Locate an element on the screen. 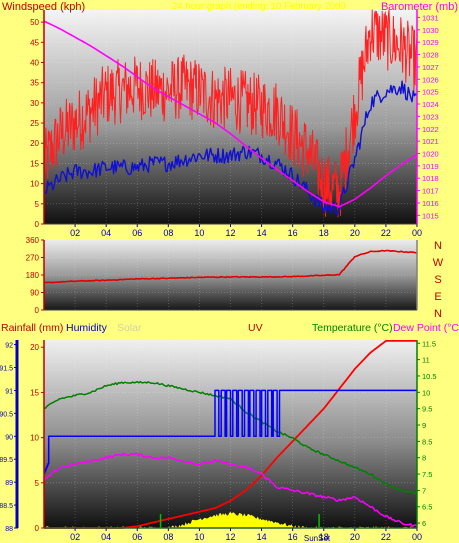  dir-y-tick-label-3: 270 is located at coordinates (33, 258).